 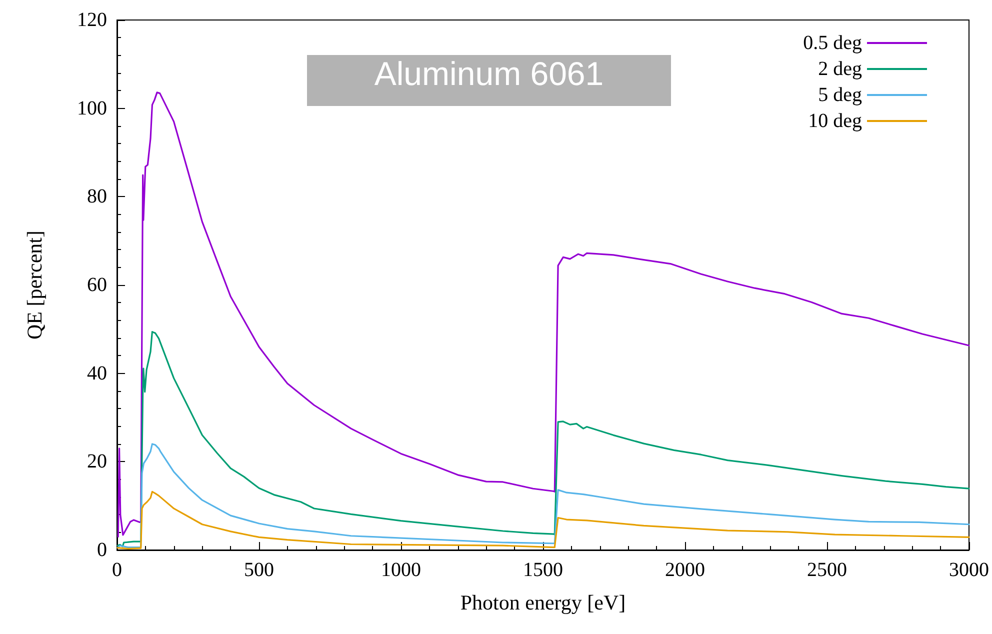 I want to click on y-tick-label: 120, so click(x=92, y=20).